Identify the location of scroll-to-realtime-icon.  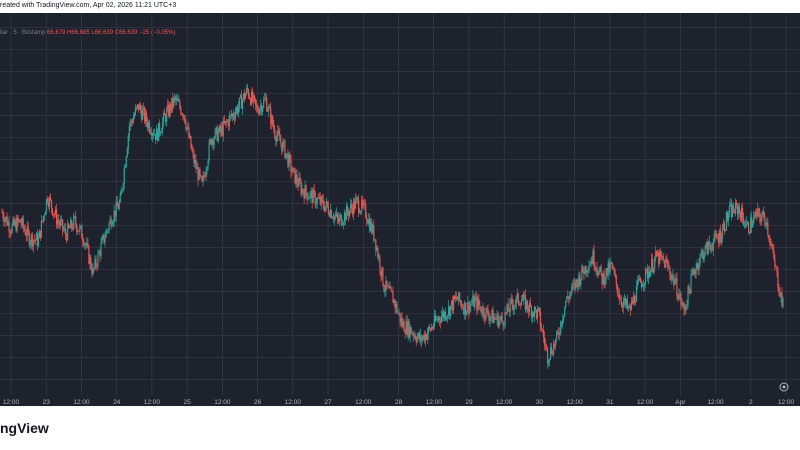
(784, 387).